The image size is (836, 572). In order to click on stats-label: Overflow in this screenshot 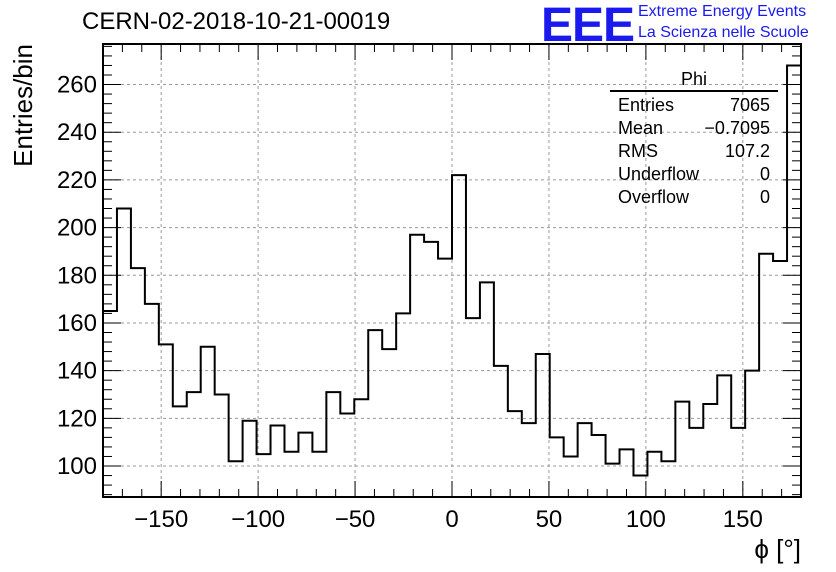, I will do `click(654, 197)`.